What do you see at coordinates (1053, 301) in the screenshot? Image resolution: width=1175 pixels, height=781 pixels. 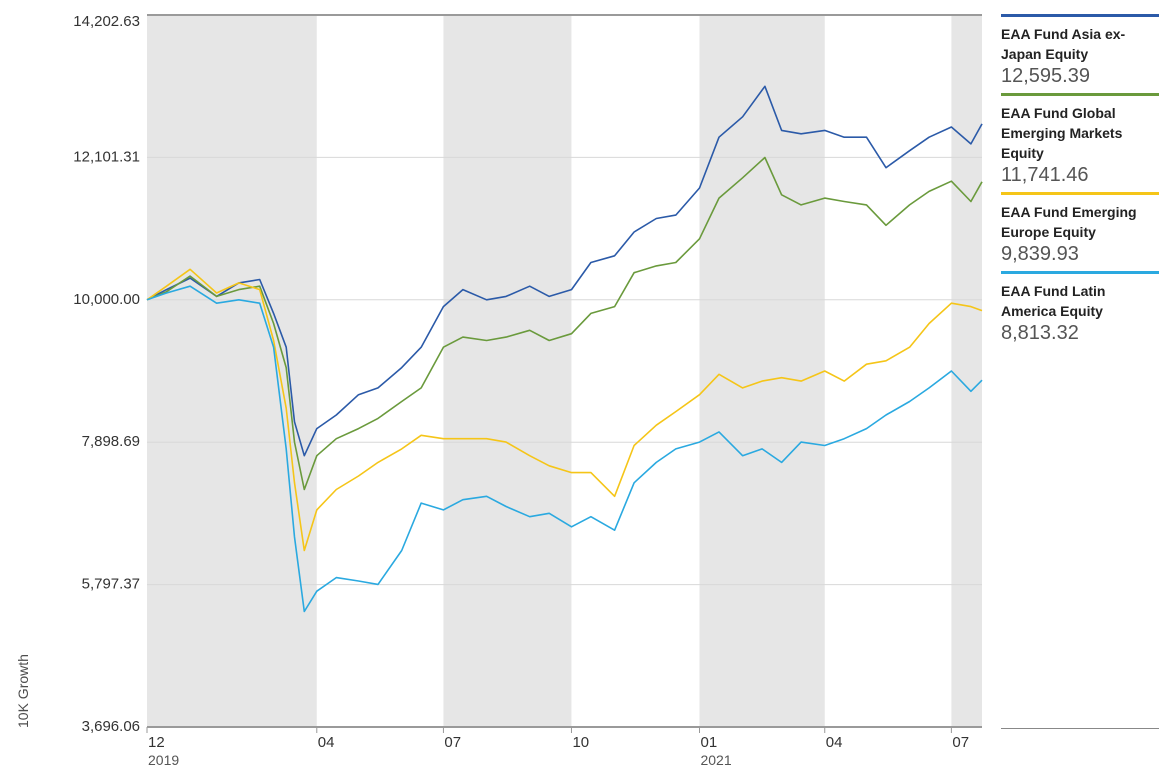 I see `legend-series-name: EAA Fund Latin America Equity` at bounding box center [1053, 301].